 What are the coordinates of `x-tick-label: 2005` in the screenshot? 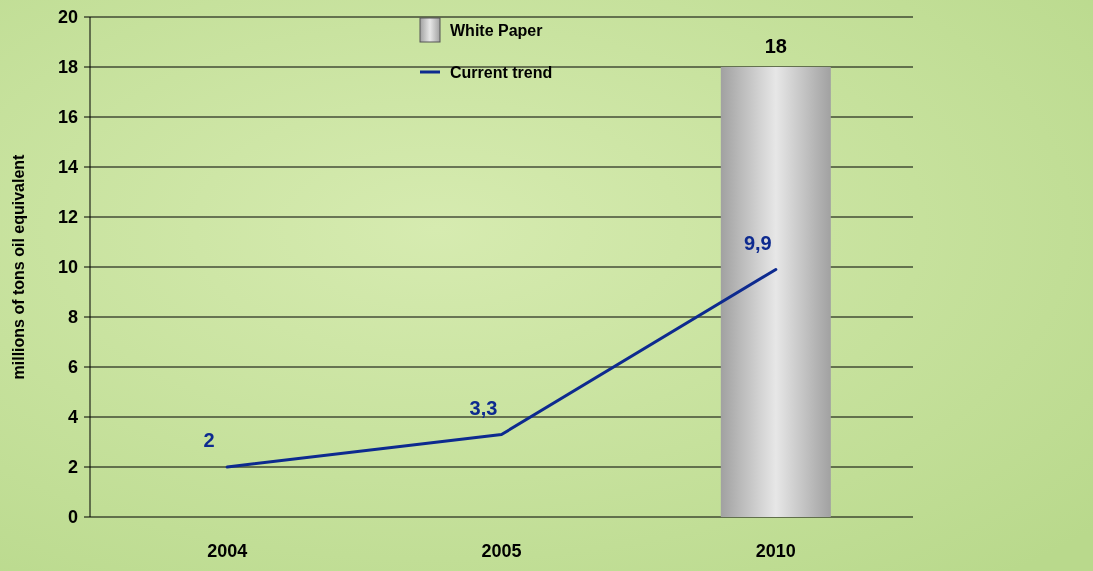 It's located at (501, 551).